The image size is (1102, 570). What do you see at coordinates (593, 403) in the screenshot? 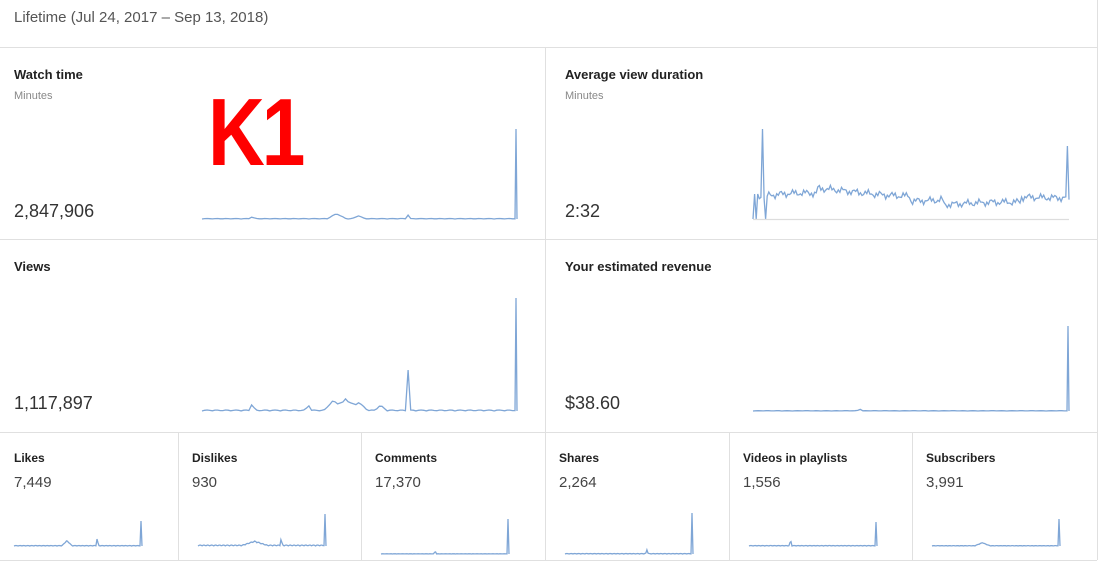
I see `card-value: $38.60` at bounding box center [593, 403].